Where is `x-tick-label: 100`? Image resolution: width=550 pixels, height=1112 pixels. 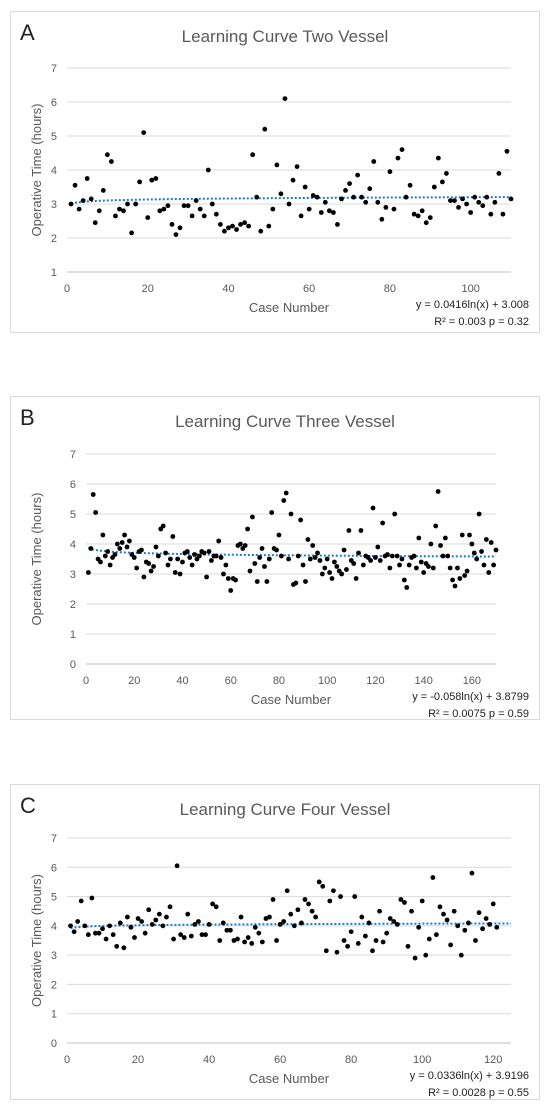
x-tick-label: 100 is located at coordinates (422, 1060).